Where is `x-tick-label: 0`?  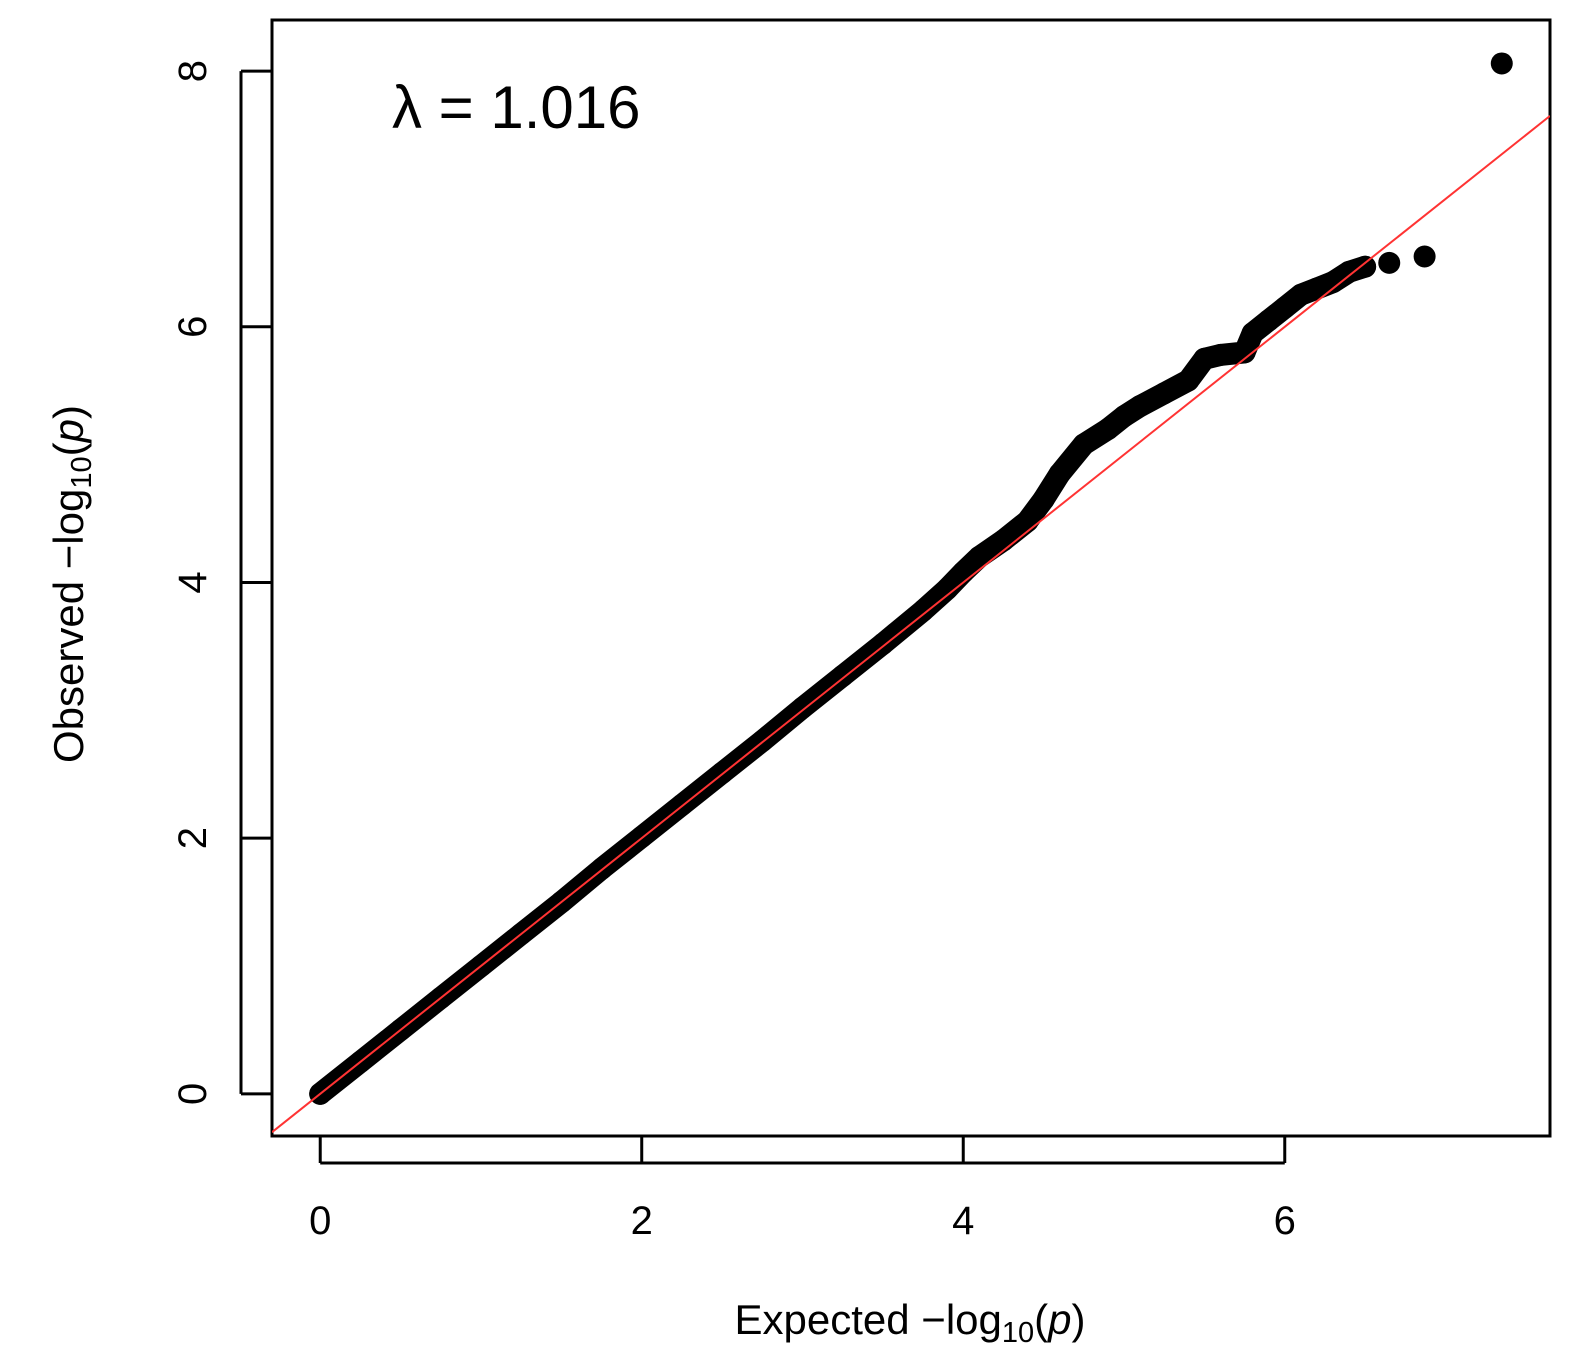 x-tick-label: 0 is located at coordinates (320, 1221).